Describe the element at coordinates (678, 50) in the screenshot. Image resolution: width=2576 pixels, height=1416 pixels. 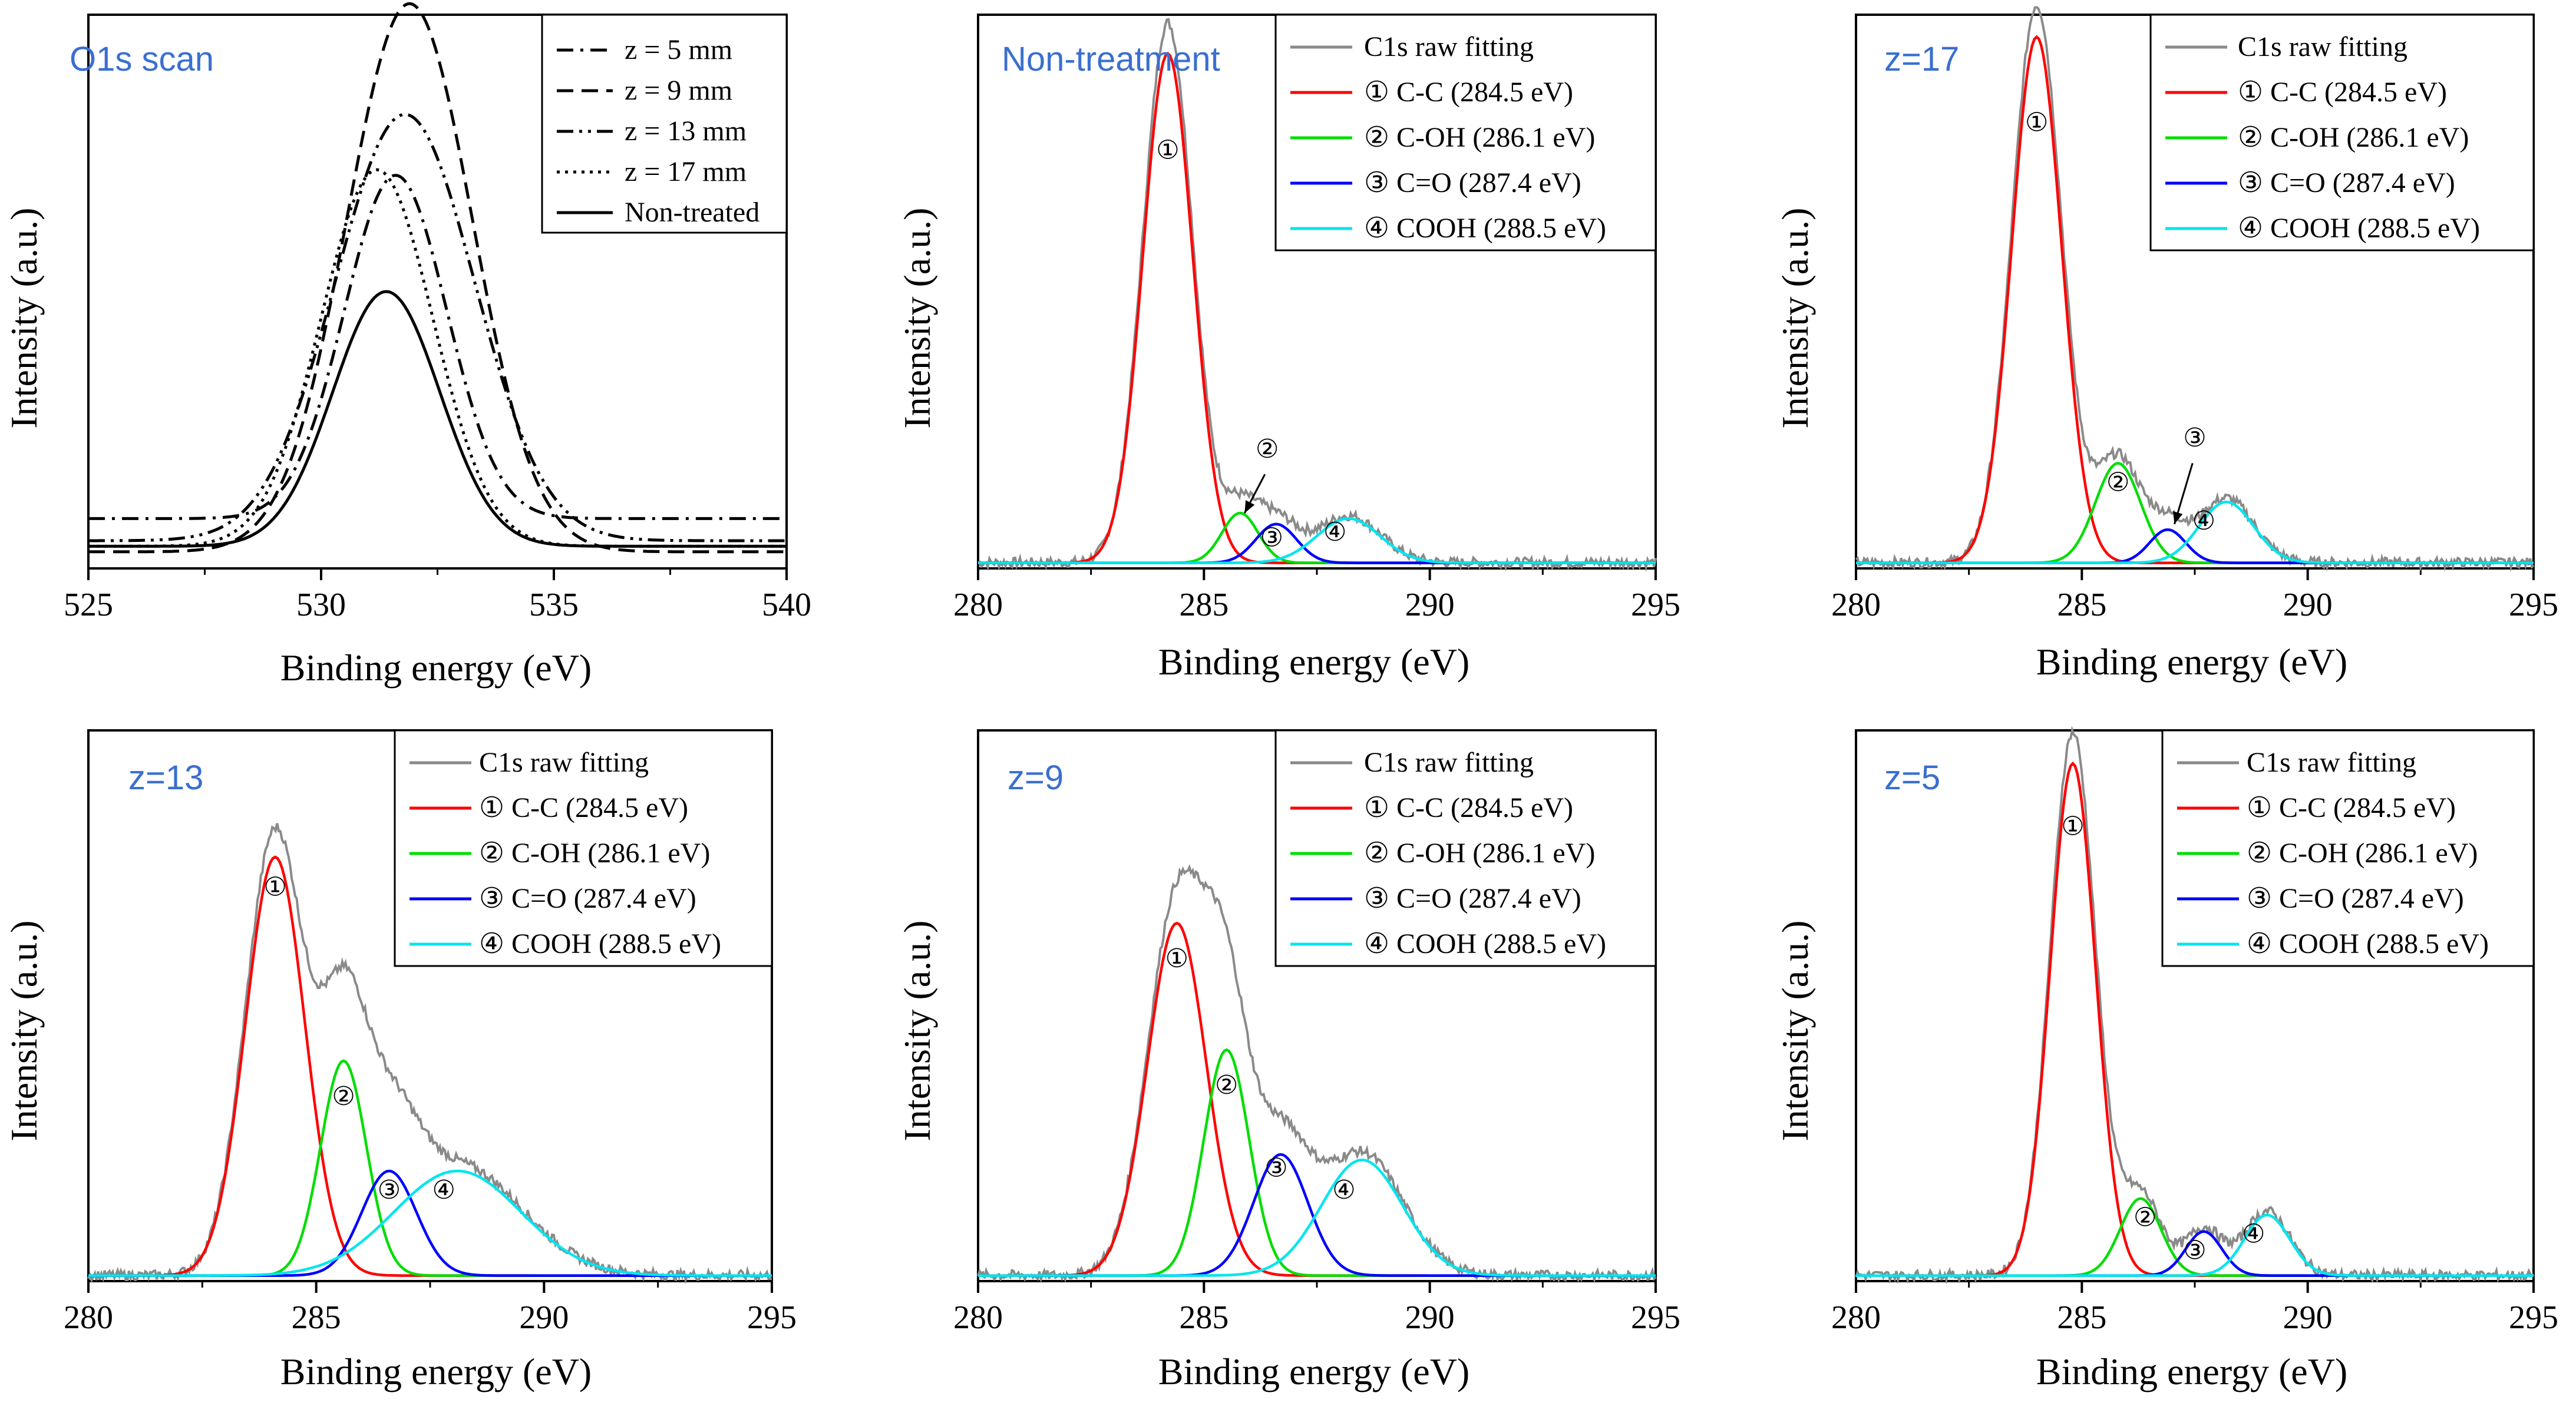
I see `legend-label: z = 5 mm` at that location.